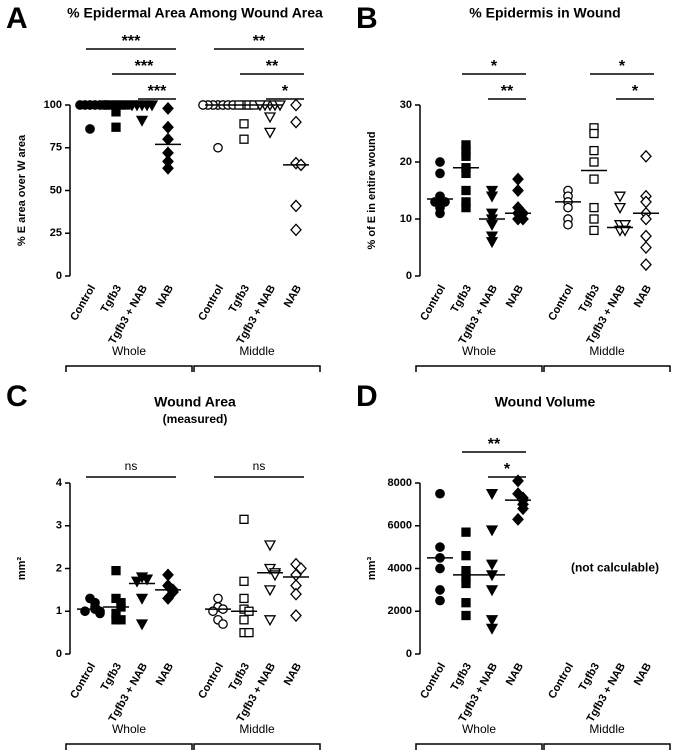 The image size is (700, 755). I want to click on y-tick-label: 2000, so click(400, 611).